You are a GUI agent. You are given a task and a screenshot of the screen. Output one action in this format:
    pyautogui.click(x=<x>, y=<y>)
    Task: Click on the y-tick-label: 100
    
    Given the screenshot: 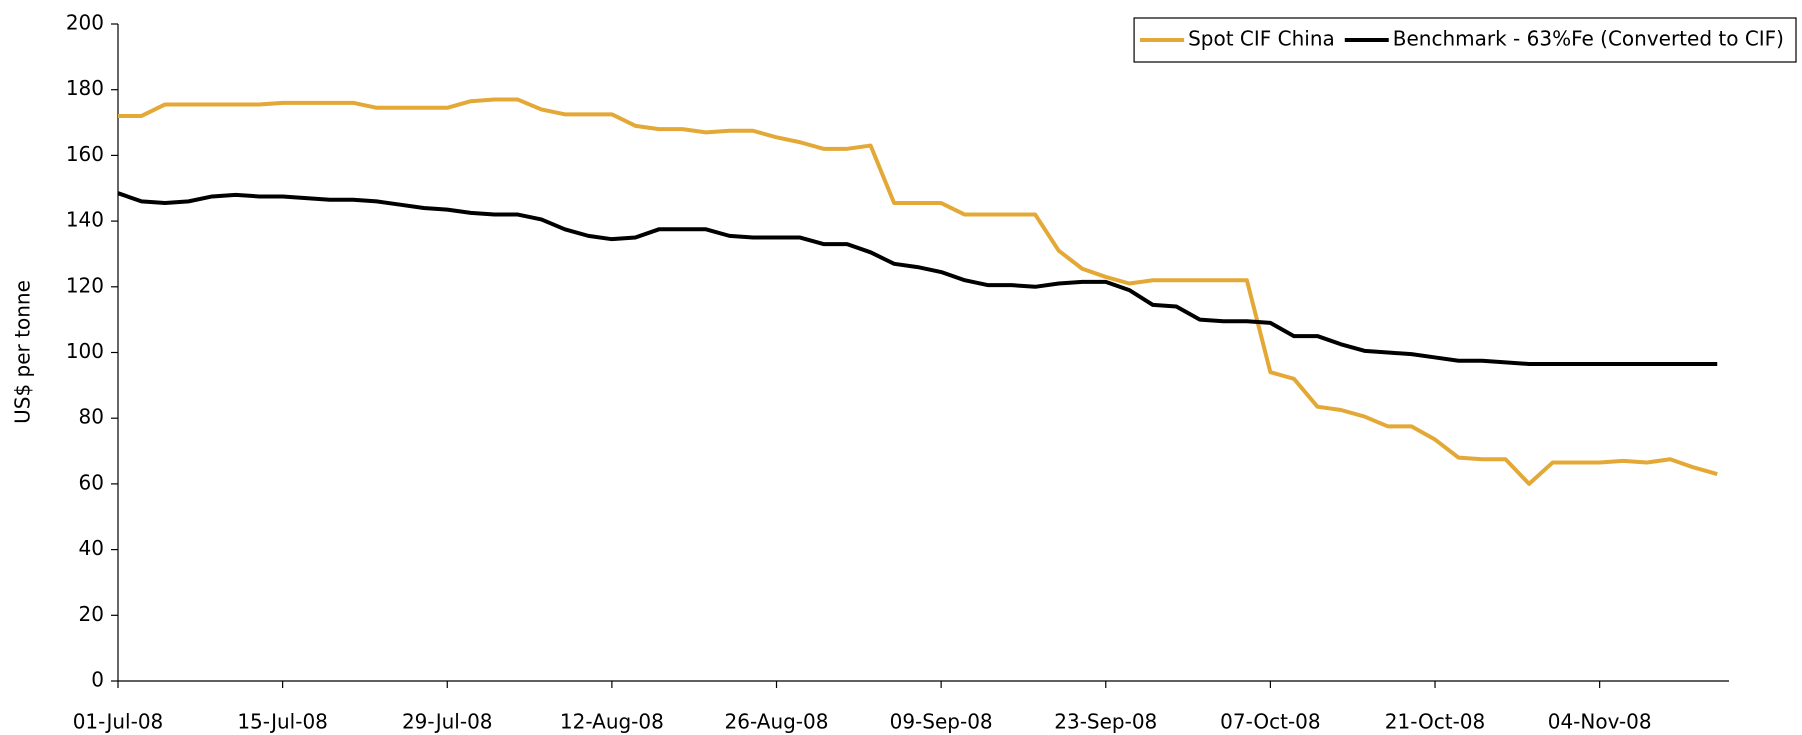 What is the action you would take?
    pyautogui.click(x=85, y=351)
    